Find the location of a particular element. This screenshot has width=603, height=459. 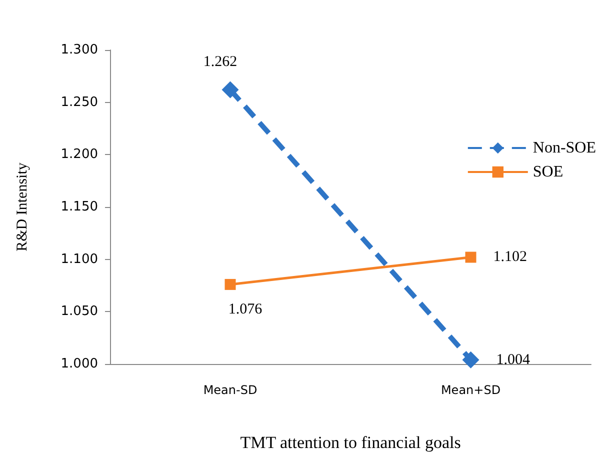

y-tick-label: 1.050 is located at coordinates (79, 312).